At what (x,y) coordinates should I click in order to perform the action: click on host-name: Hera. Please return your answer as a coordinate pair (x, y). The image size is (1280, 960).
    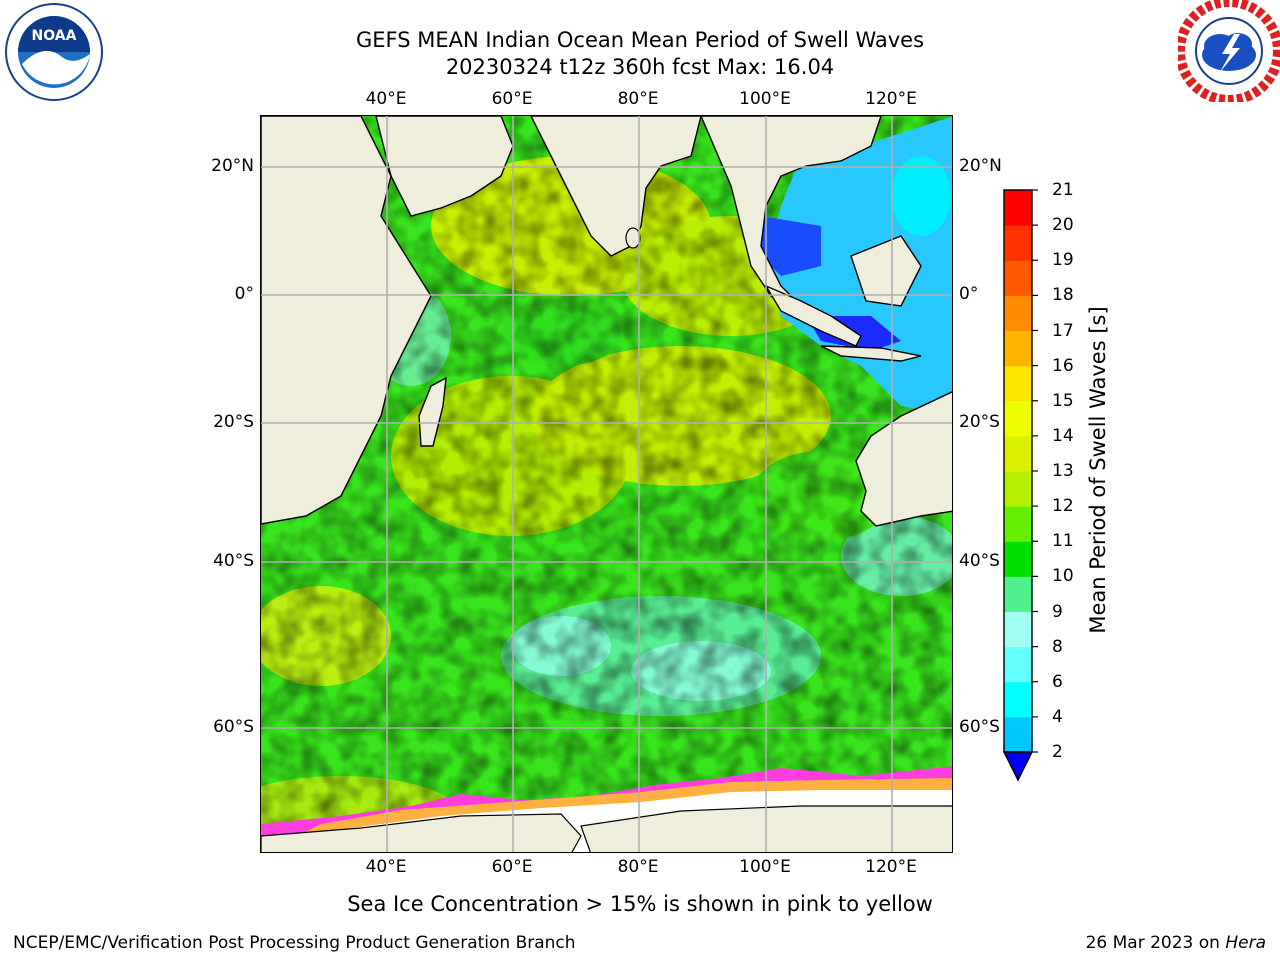
    Looking at the image, I should click on (1245, 943).